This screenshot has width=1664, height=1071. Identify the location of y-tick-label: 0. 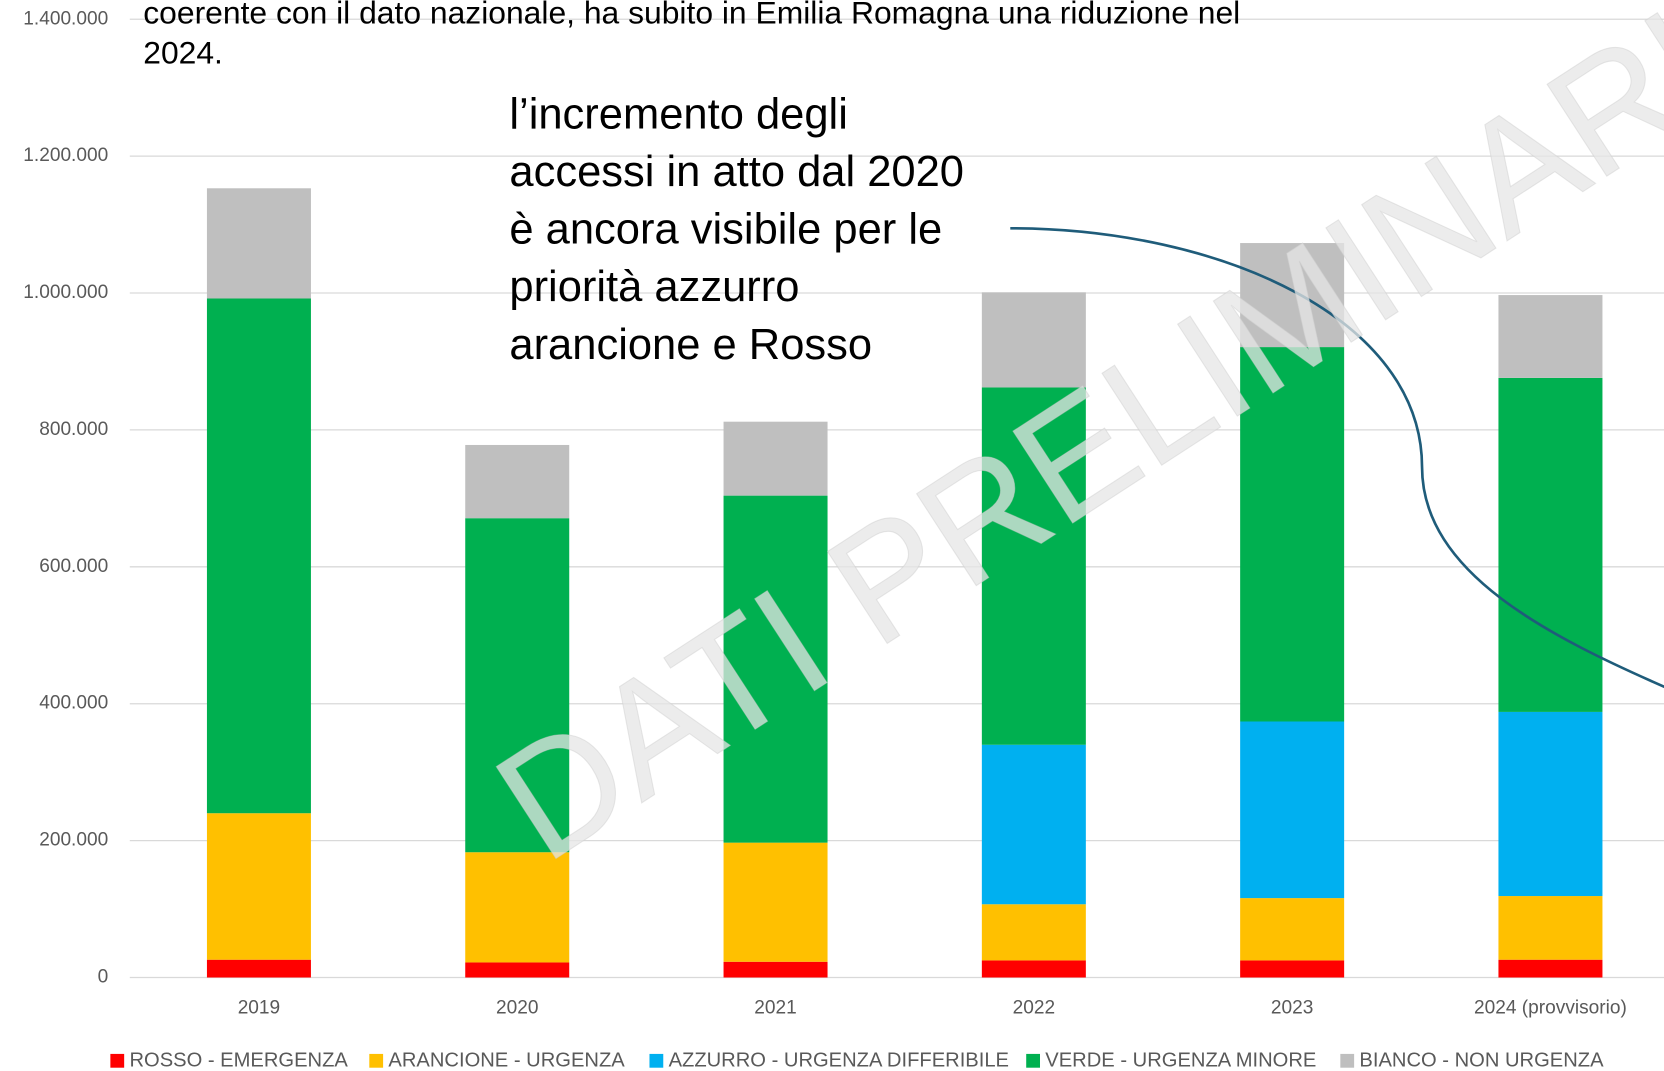
(103, 977).